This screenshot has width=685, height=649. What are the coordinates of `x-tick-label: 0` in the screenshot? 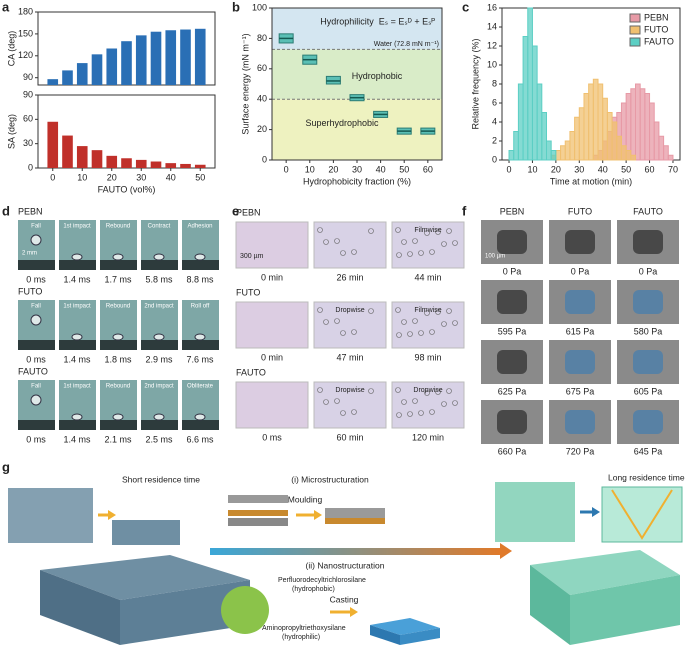 It's located at (509, 169).